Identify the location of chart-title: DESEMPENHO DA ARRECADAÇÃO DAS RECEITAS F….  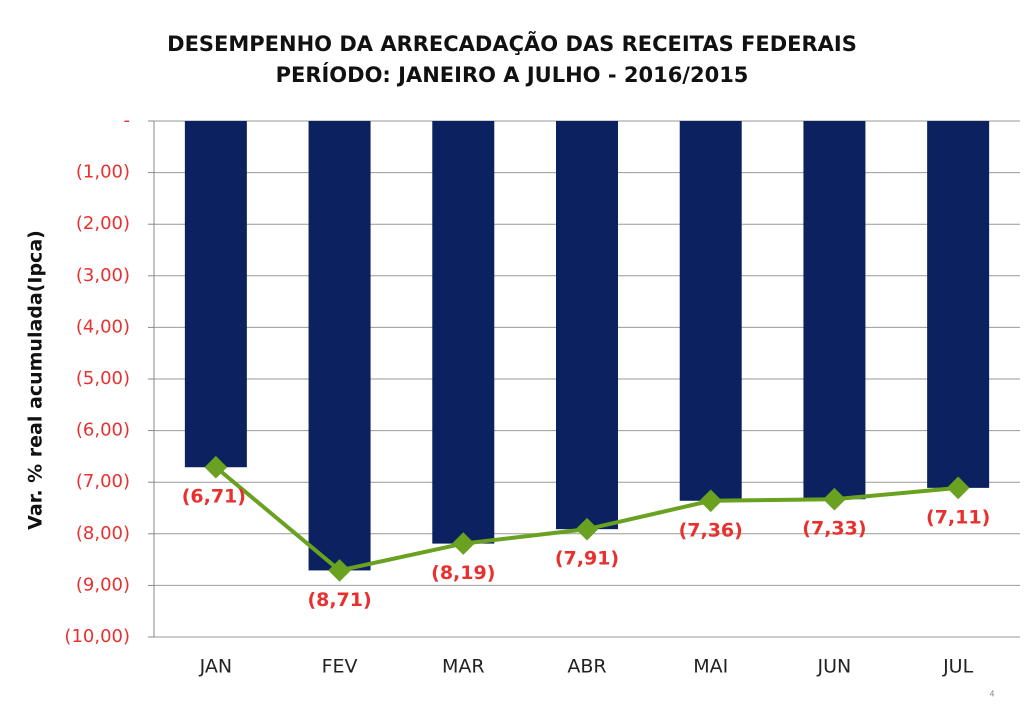
(512, 43).